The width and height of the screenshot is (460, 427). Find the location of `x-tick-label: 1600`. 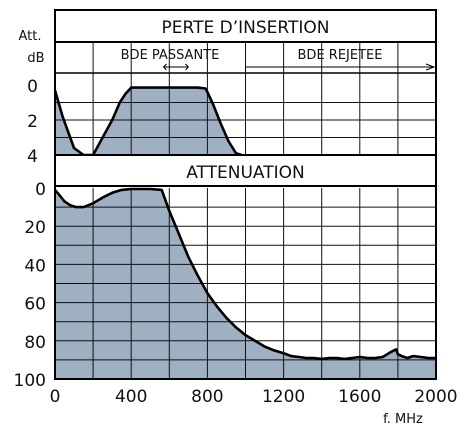

x-tick-label: 1600 is located at coordinates (359, 397).